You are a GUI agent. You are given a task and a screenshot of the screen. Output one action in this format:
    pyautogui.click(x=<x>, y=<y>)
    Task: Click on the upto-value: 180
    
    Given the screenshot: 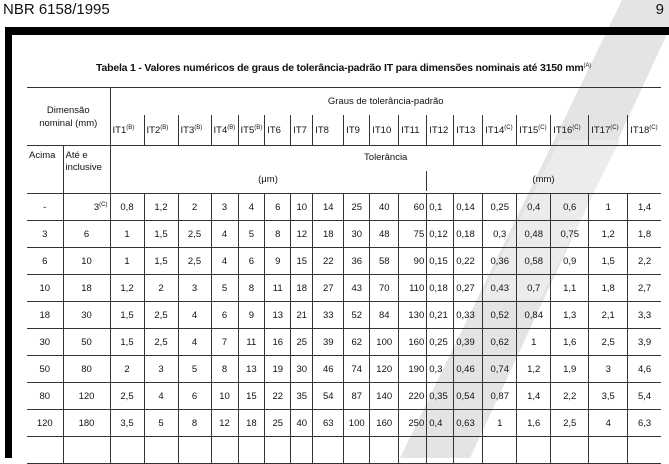 What is the action you would take?
    pyautogui.click(x=86, y=423)
    